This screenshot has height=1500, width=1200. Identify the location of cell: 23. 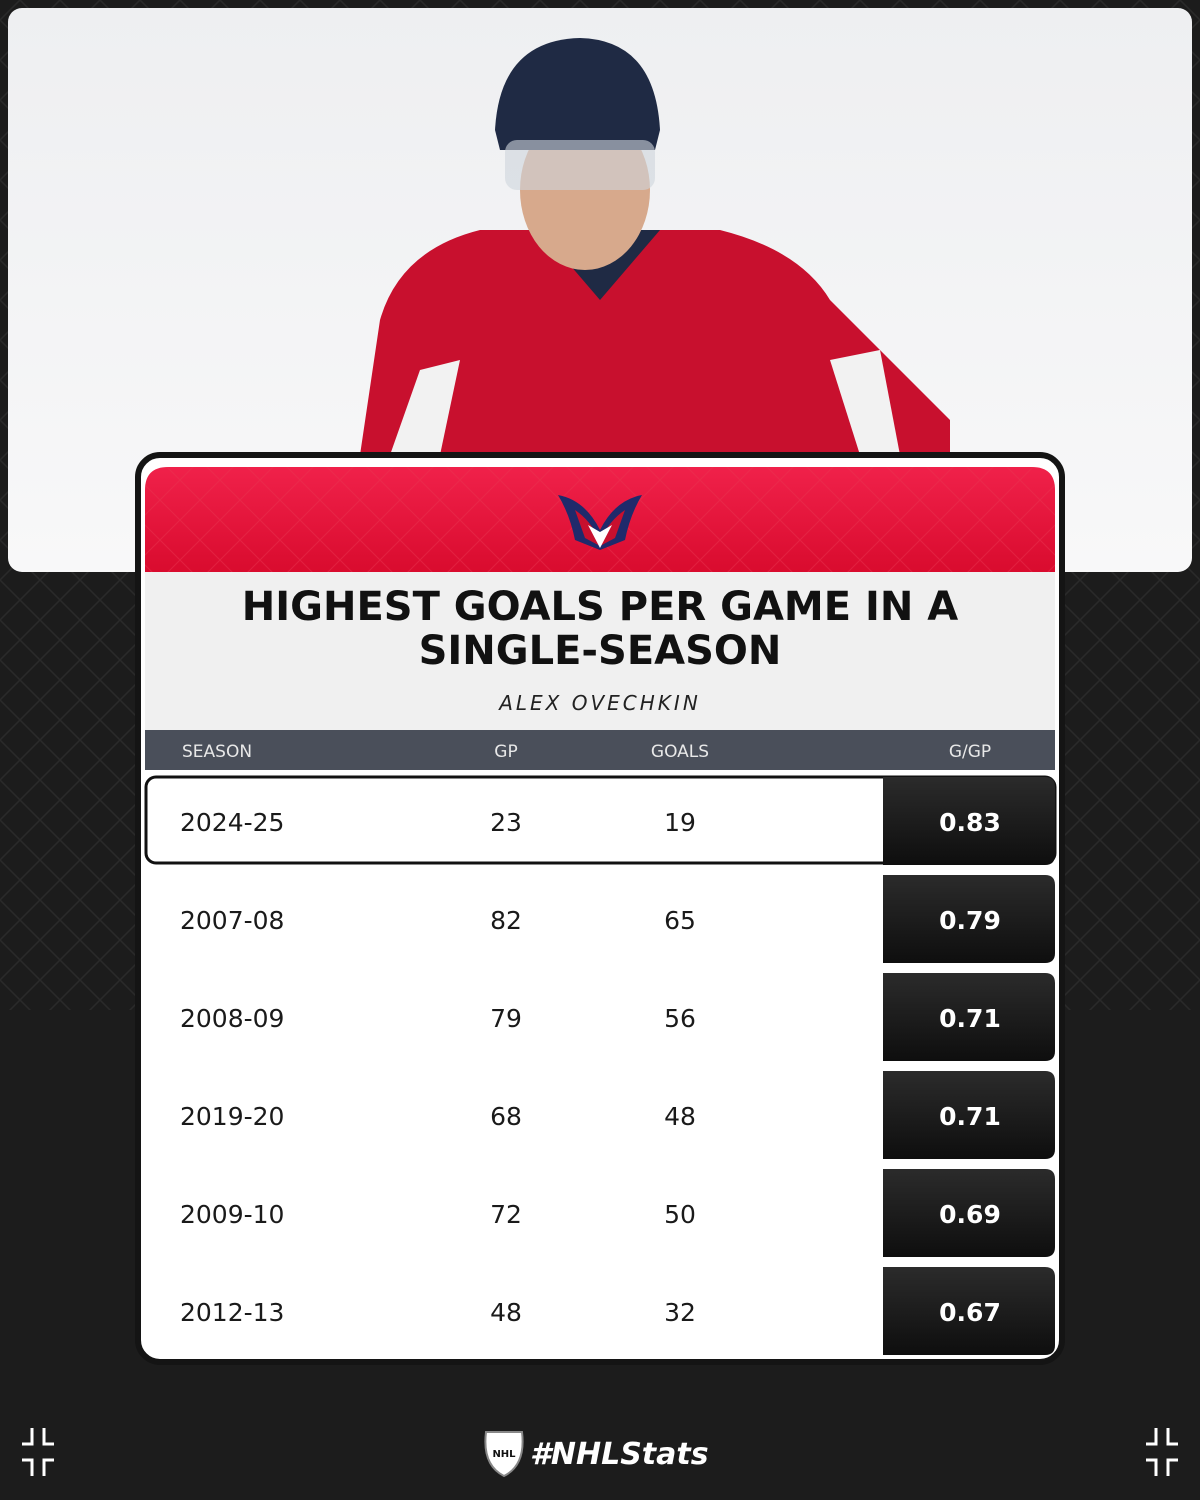
(506, 822).